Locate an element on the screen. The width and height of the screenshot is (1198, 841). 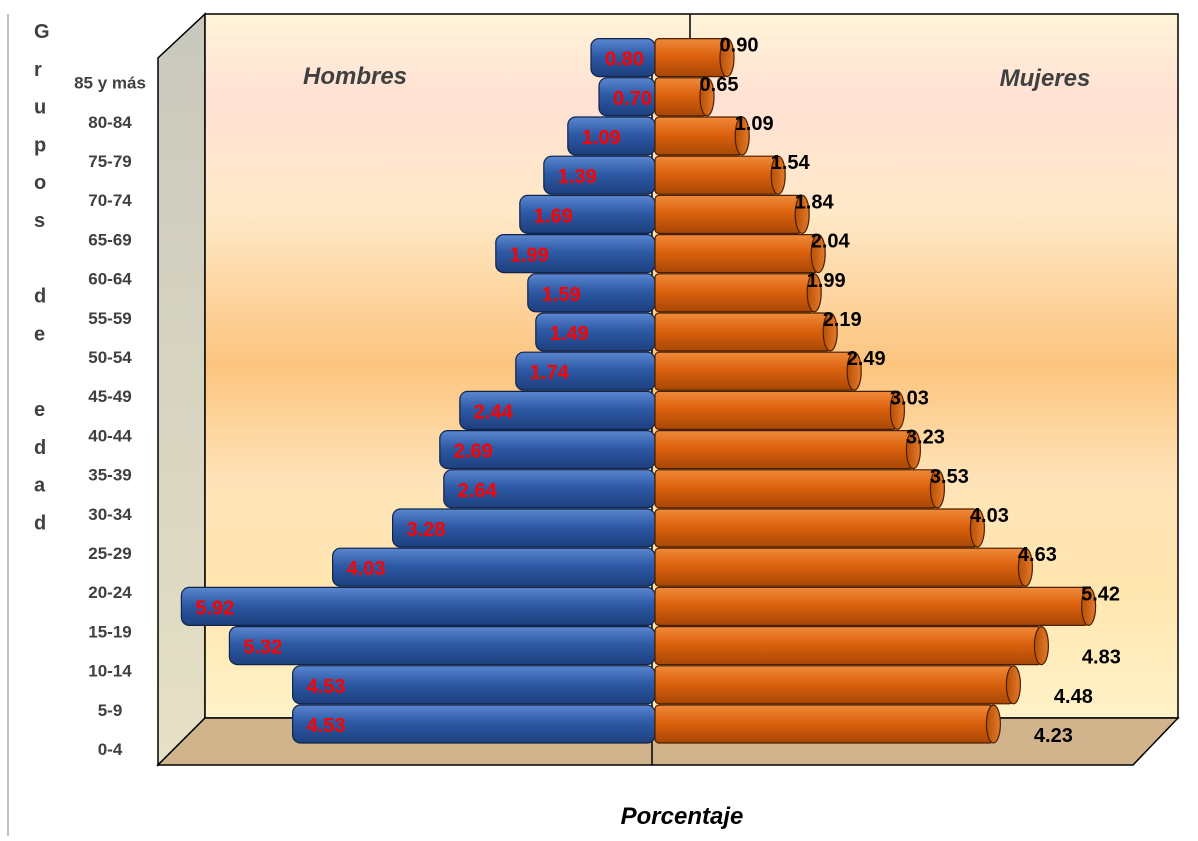
y-tick-label: 80-84 is located at coordinates (110, 122).